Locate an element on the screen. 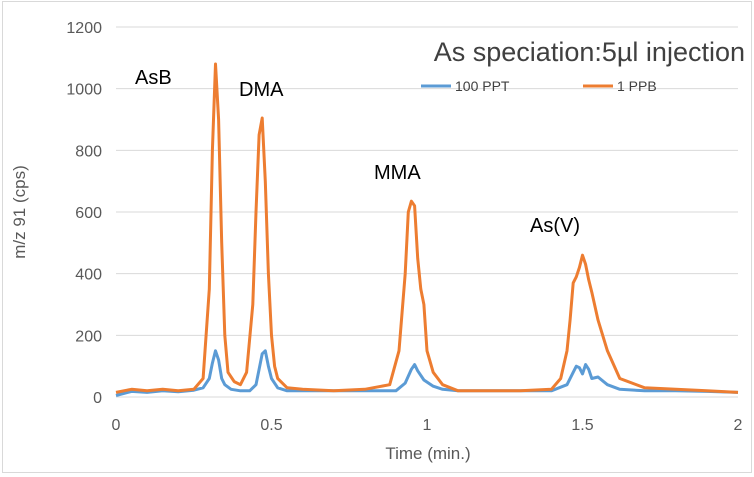 The image size is (754, 477). x-tick-label: 0 is located at coordinates (116, 425).